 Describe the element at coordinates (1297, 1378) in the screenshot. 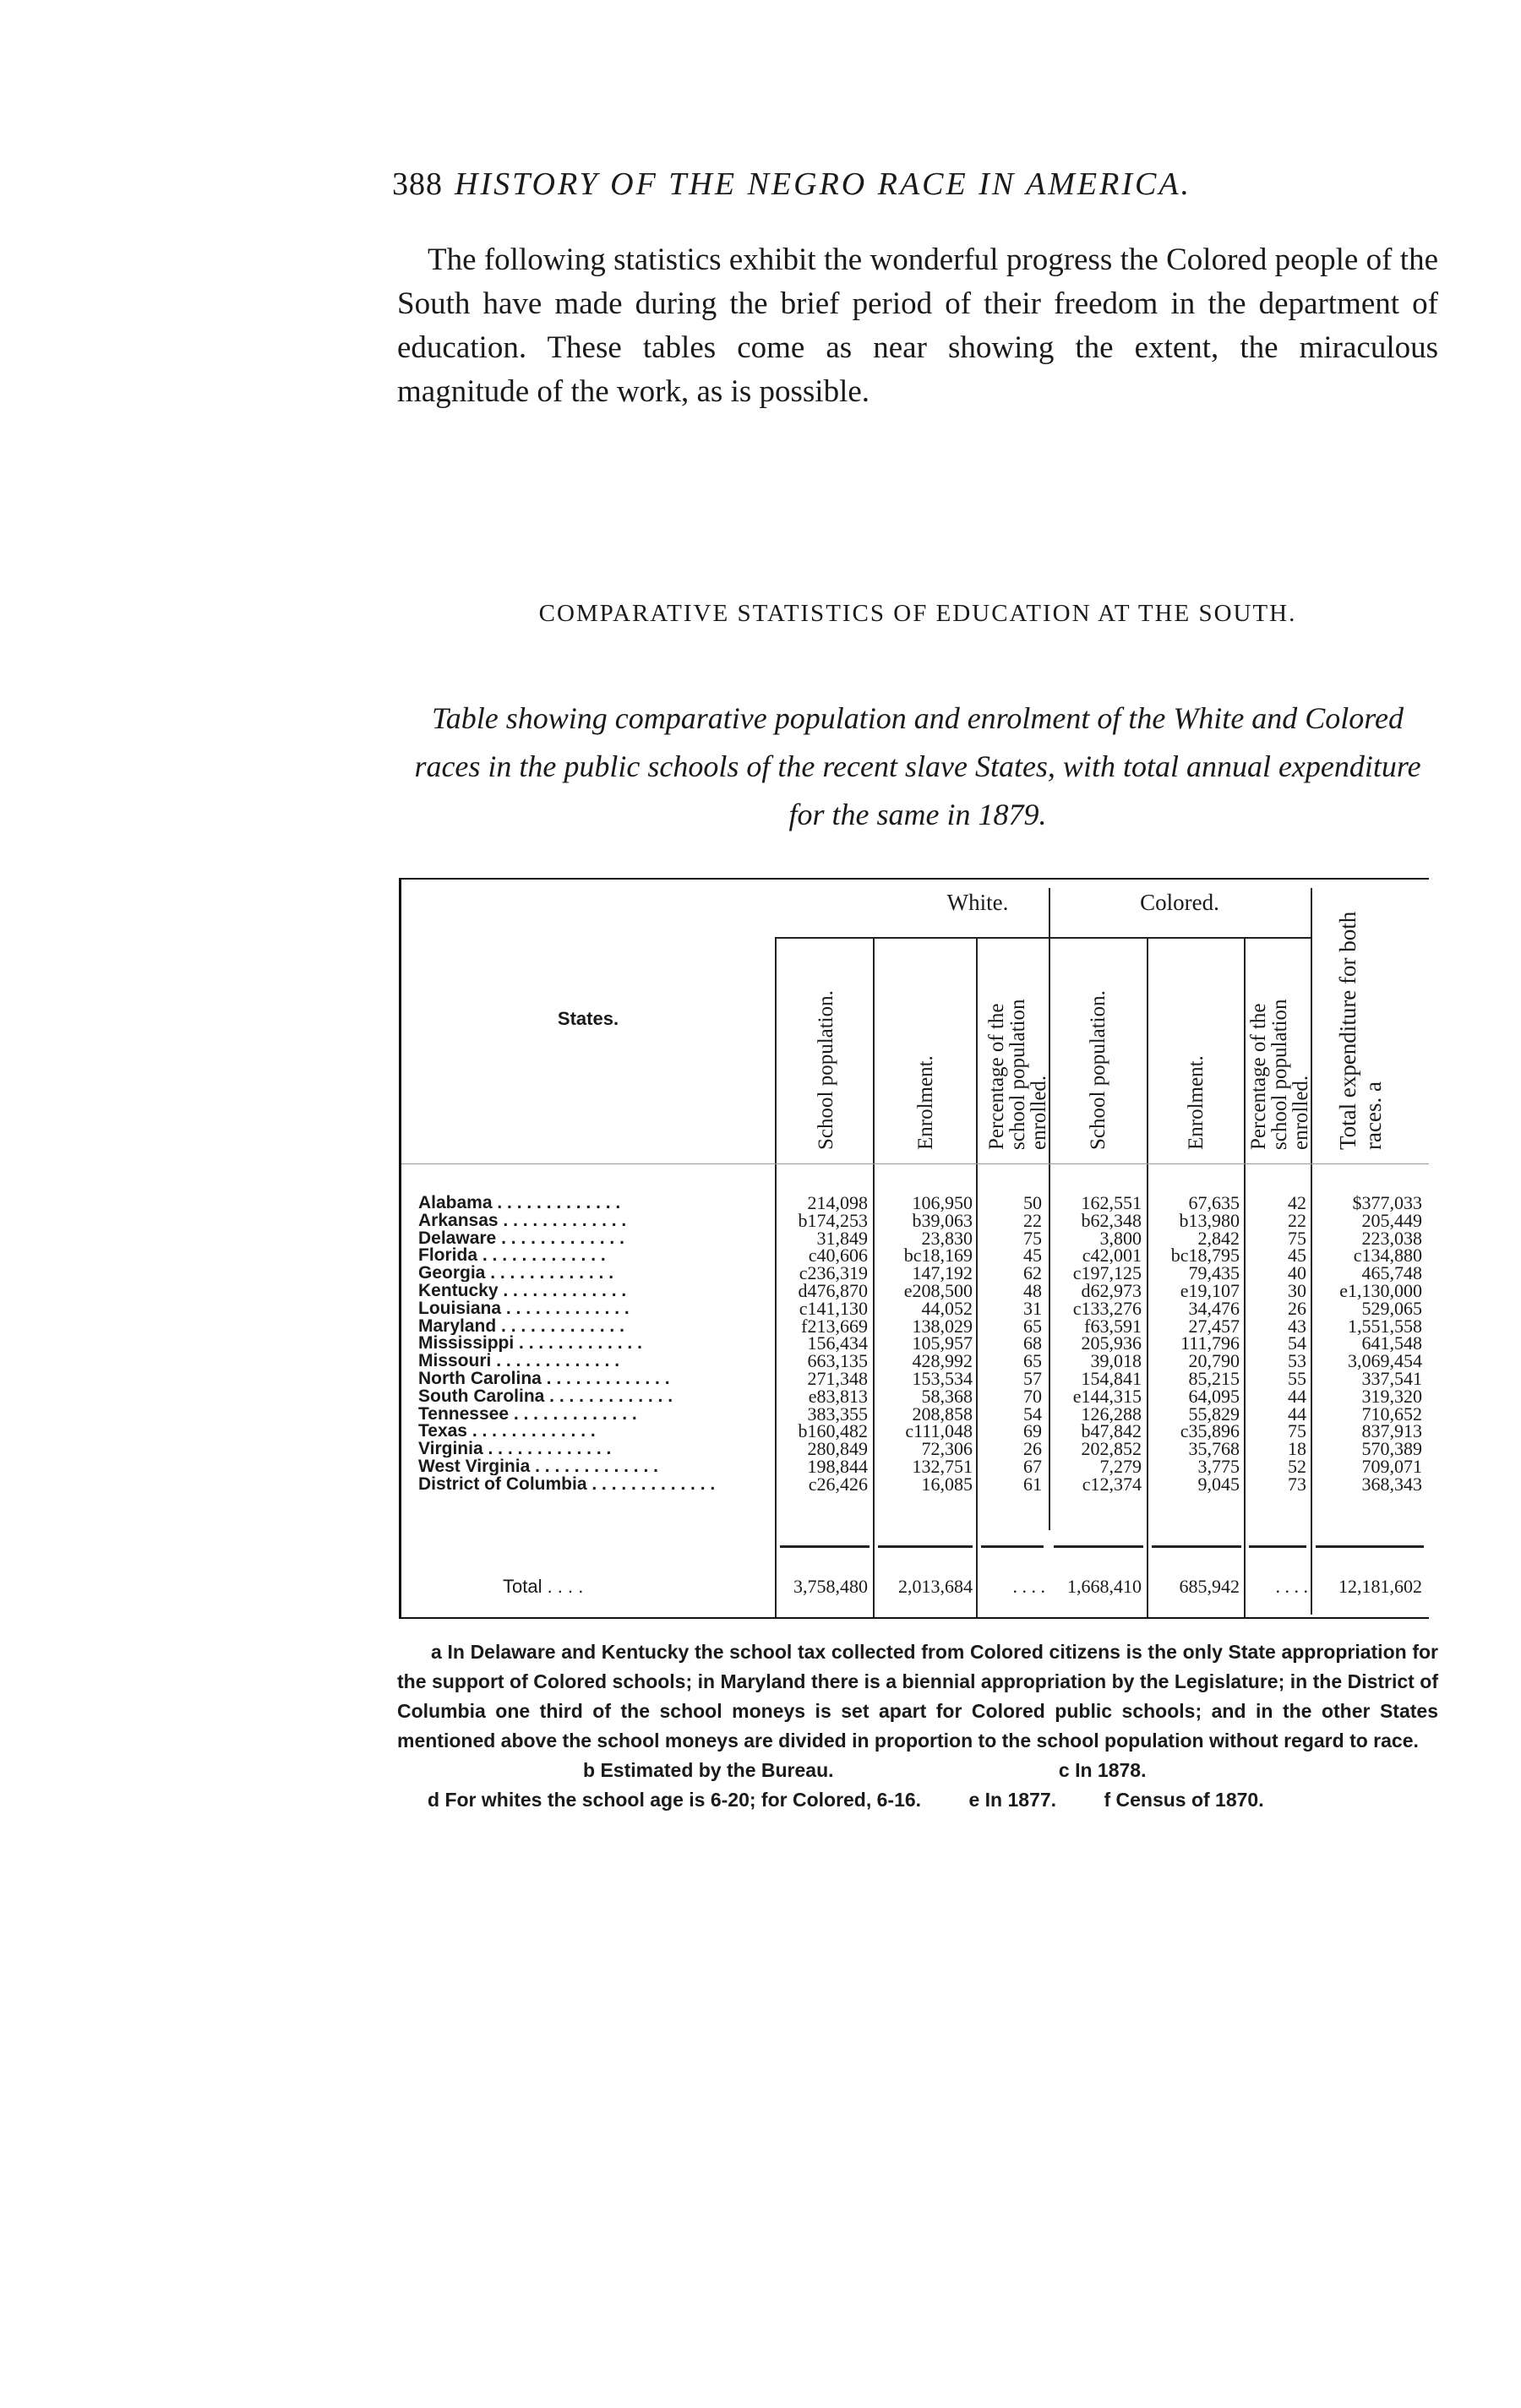

I see `cell-c-pct: 55` at that location.